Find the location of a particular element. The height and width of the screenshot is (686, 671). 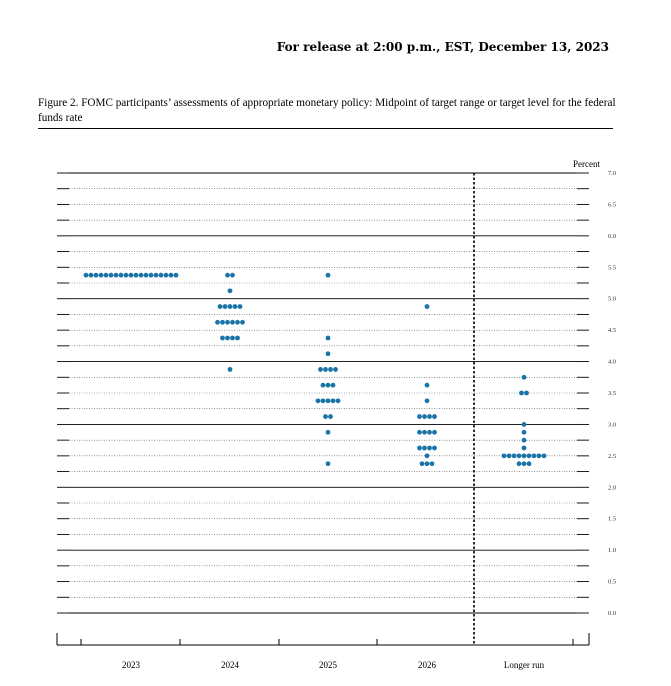

x-category-label: Longer run is located at coordinates (524, 665).